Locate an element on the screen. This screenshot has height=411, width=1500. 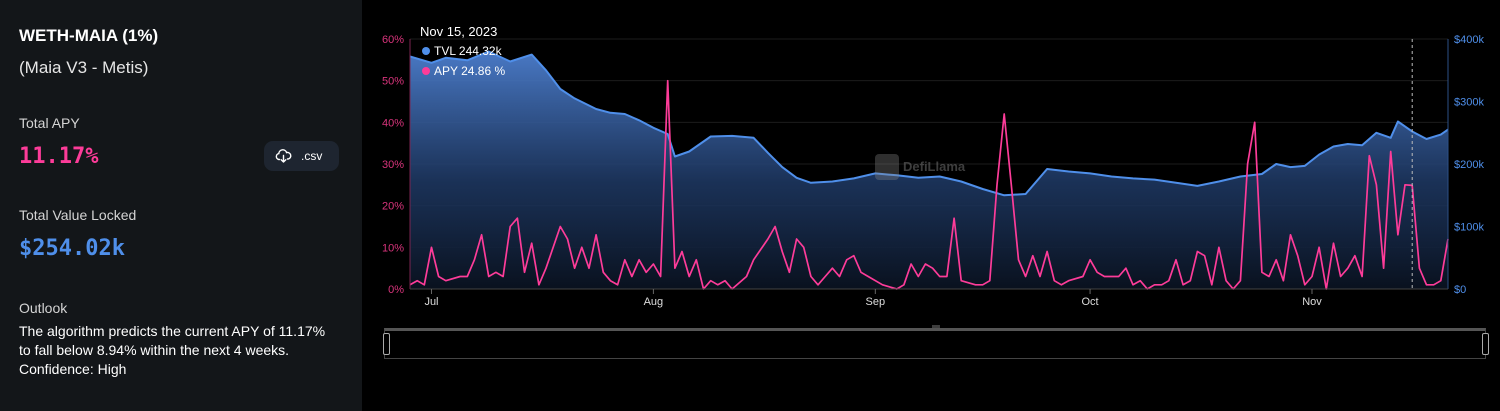
csv-download-button: .csv is located at coordinates (301, 156).